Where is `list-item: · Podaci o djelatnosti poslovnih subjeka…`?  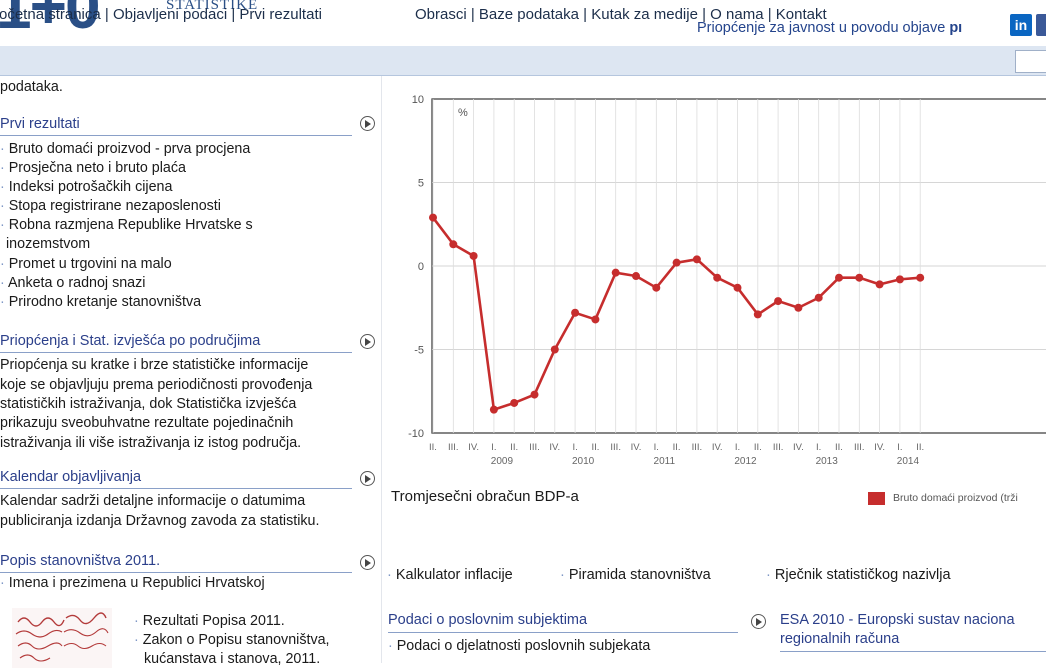
list-item: · Podaci o djelatnosti poslovnih subjeka… is located at coordinates (519, 646).